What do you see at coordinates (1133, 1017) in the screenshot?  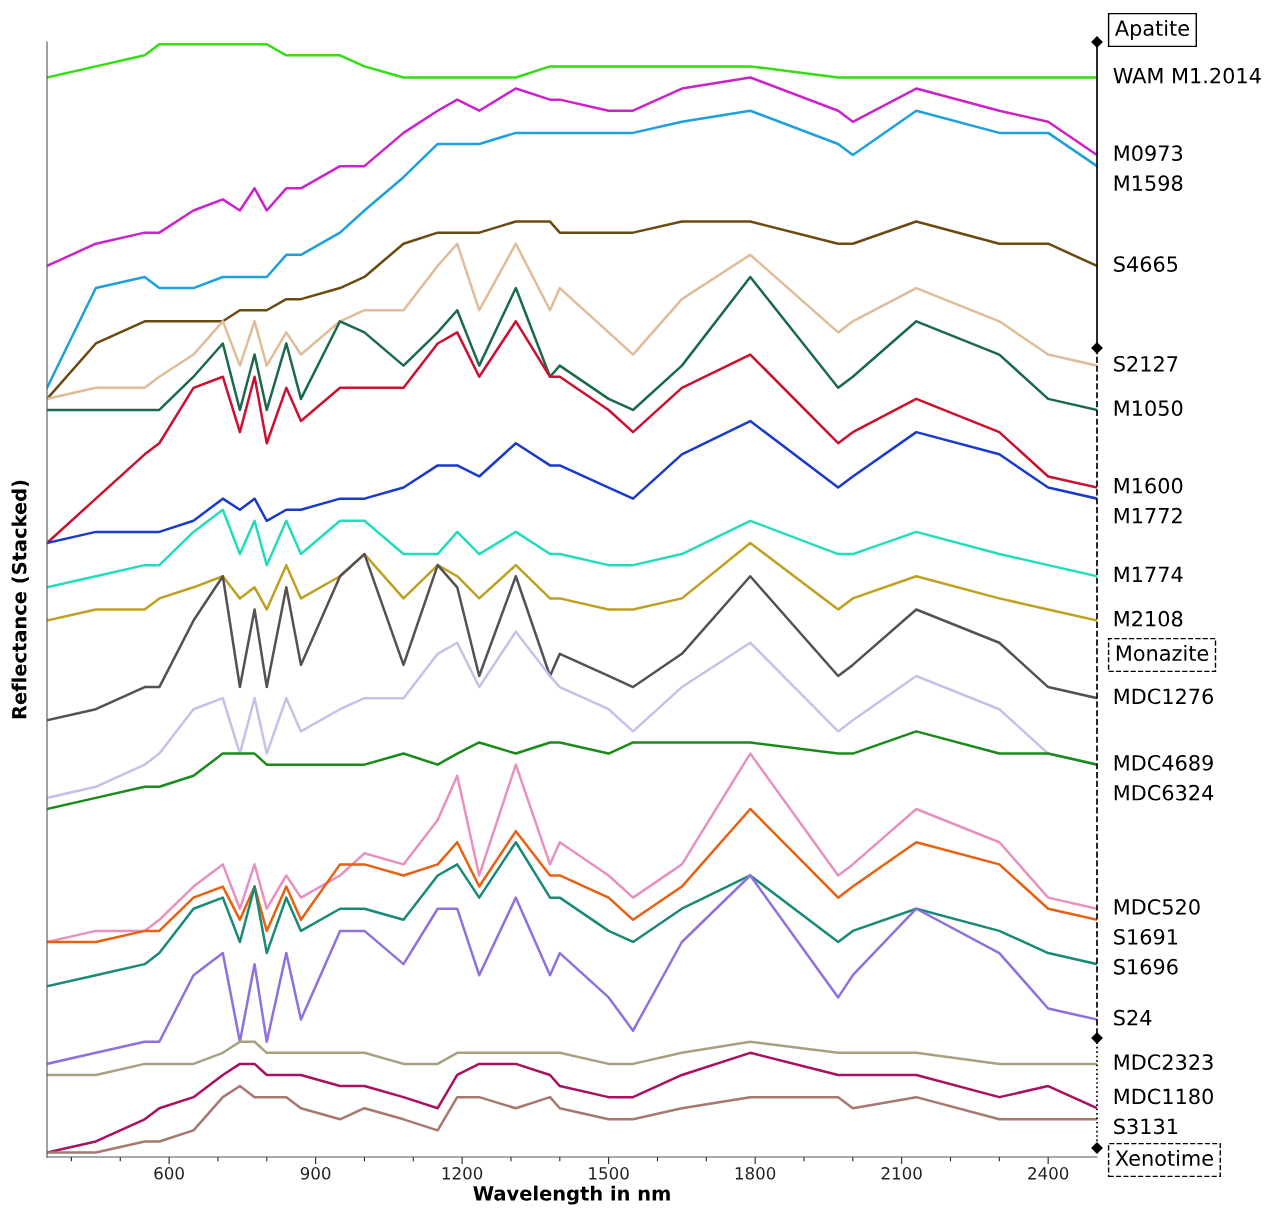 I see `series-label: S24` at bounding box center [1133, 1017].